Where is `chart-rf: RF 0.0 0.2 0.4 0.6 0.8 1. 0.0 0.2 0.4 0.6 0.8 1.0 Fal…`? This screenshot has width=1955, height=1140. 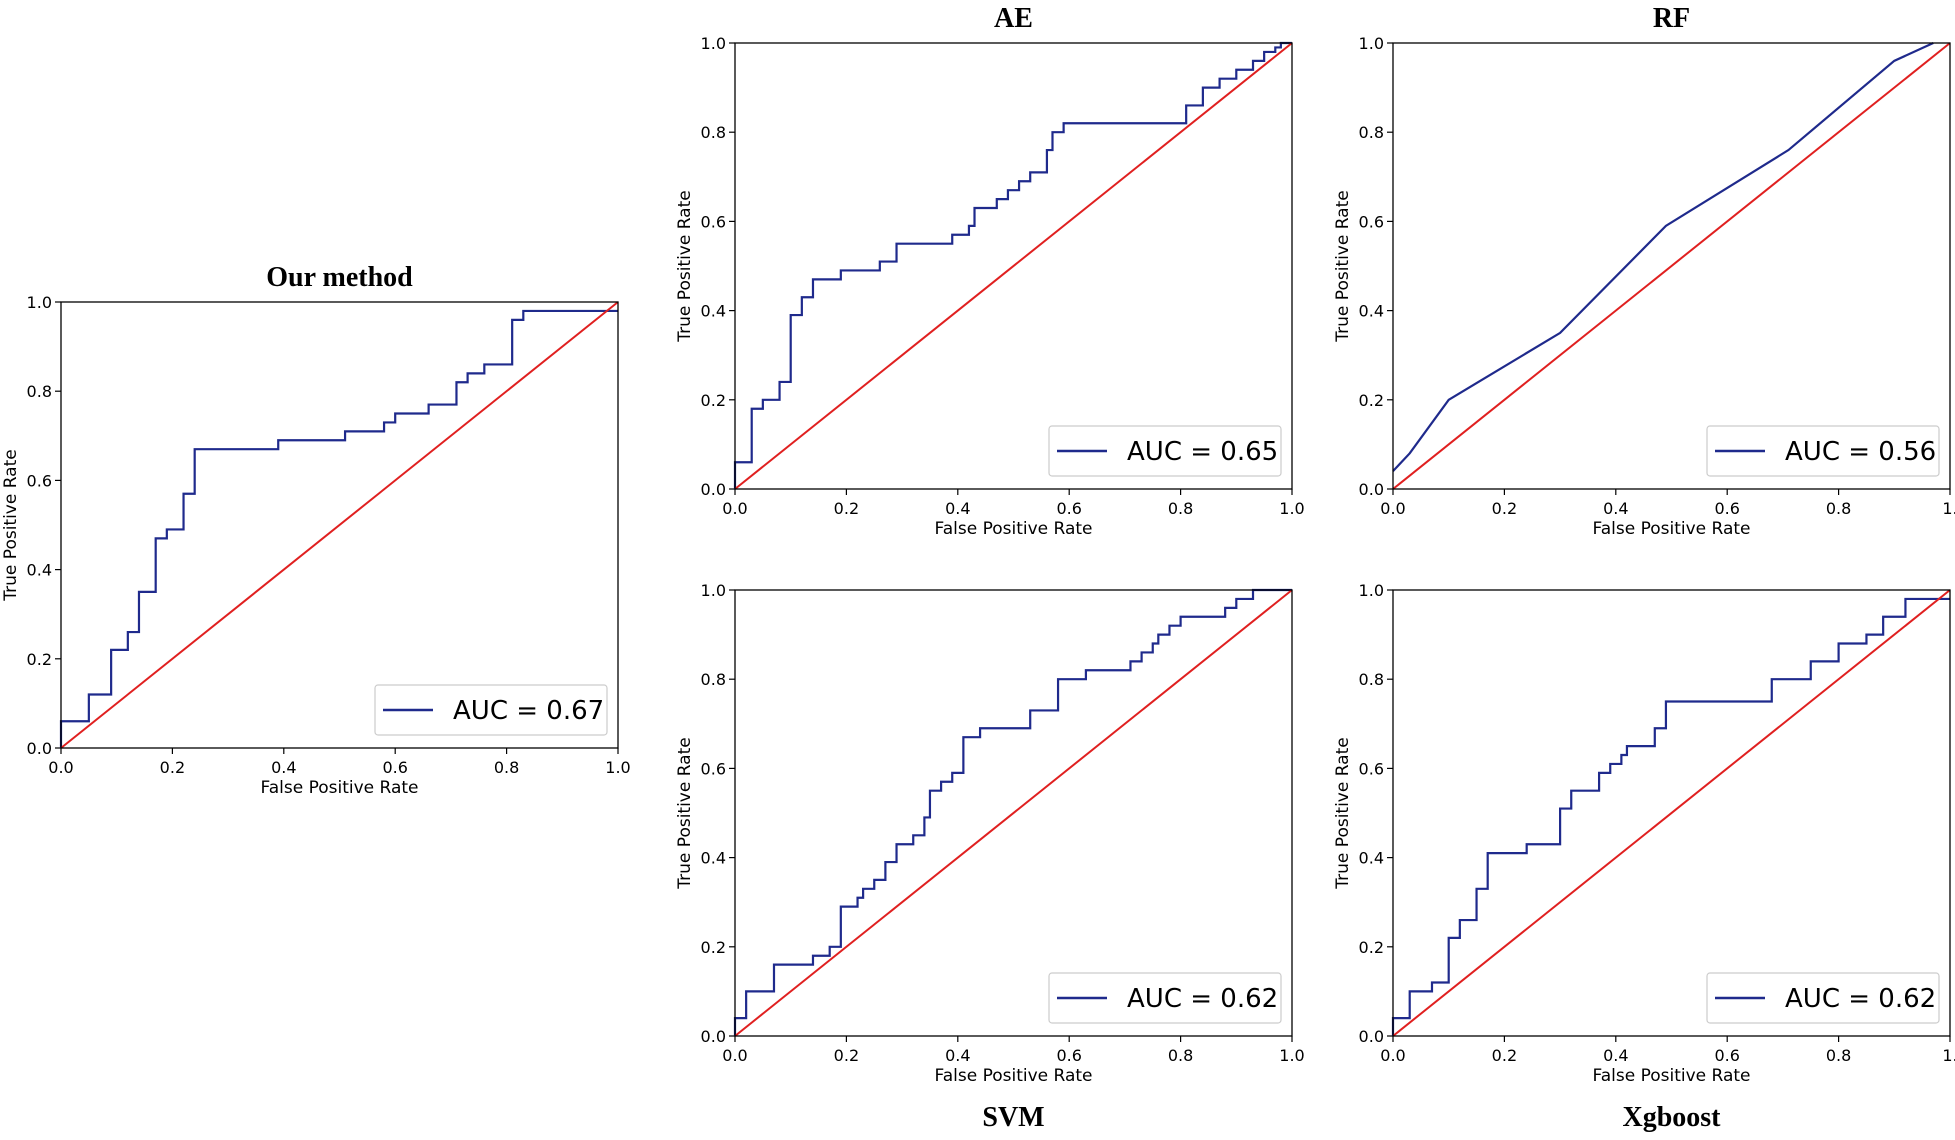
chart-rf: RF 0.0 0.2 0.4 0.6 0.8 1. 0.0 0.2 0.4 0.6 0.8 1.0 Fal… is located at coordinates (1644, 271).